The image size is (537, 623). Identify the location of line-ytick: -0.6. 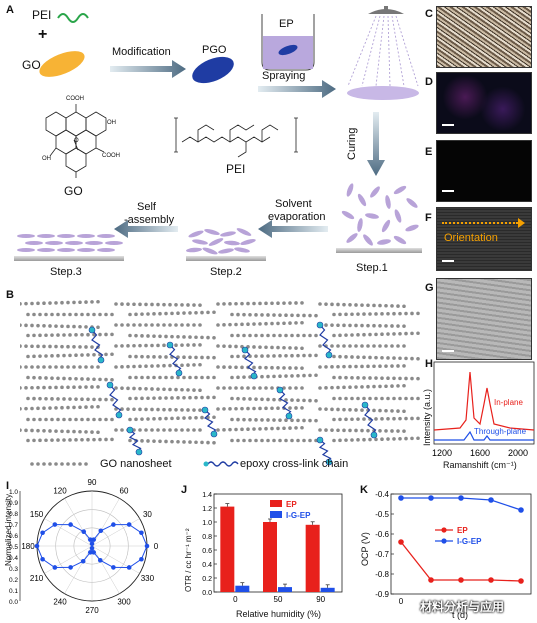
(382, 534).